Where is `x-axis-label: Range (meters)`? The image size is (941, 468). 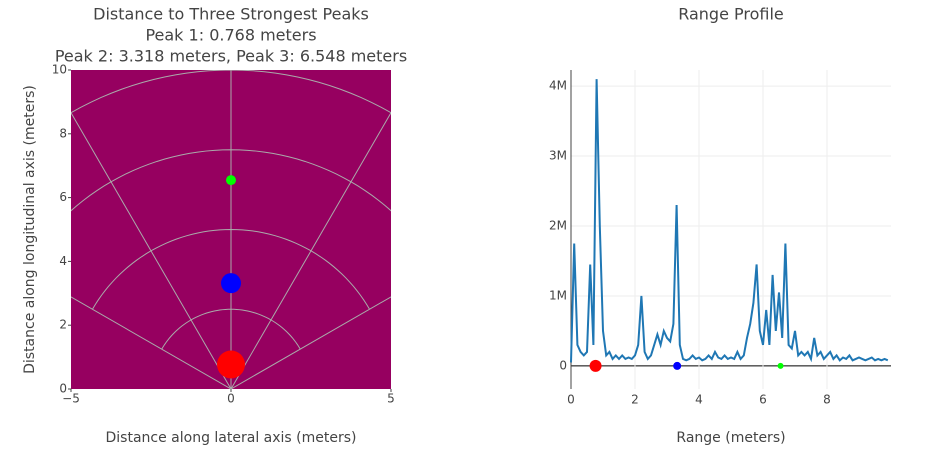
x-axis-label: Range (meters) is located at coordinates (730, 438).